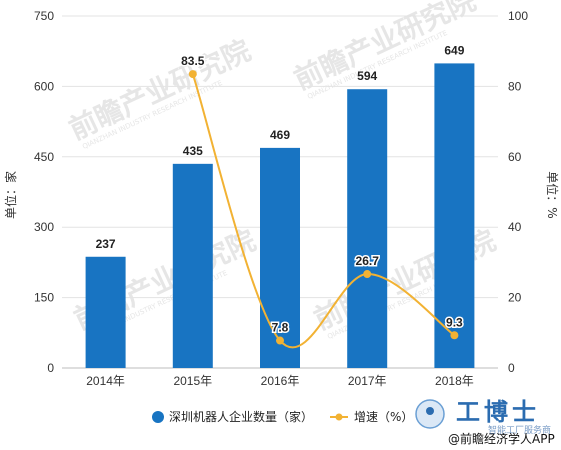  Describe the element at coordinates (193, 151) in the screenshot. I see `bar-data-label: 435` at that location.